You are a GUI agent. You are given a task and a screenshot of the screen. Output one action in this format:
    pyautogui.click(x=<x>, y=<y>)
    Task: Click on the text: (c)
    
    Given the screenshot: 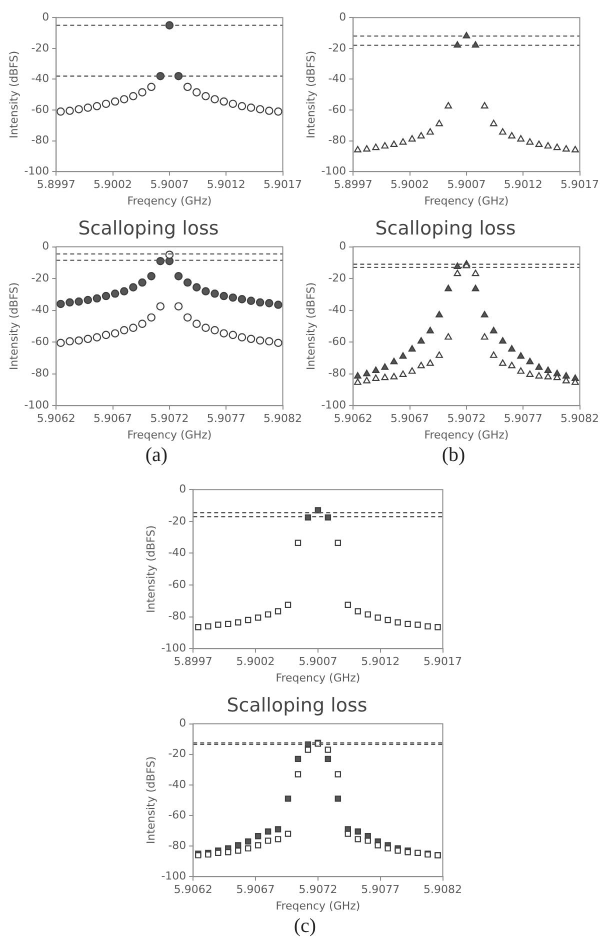 What is the action you would take?
    pyautogui.click(x=305, y=926)
    